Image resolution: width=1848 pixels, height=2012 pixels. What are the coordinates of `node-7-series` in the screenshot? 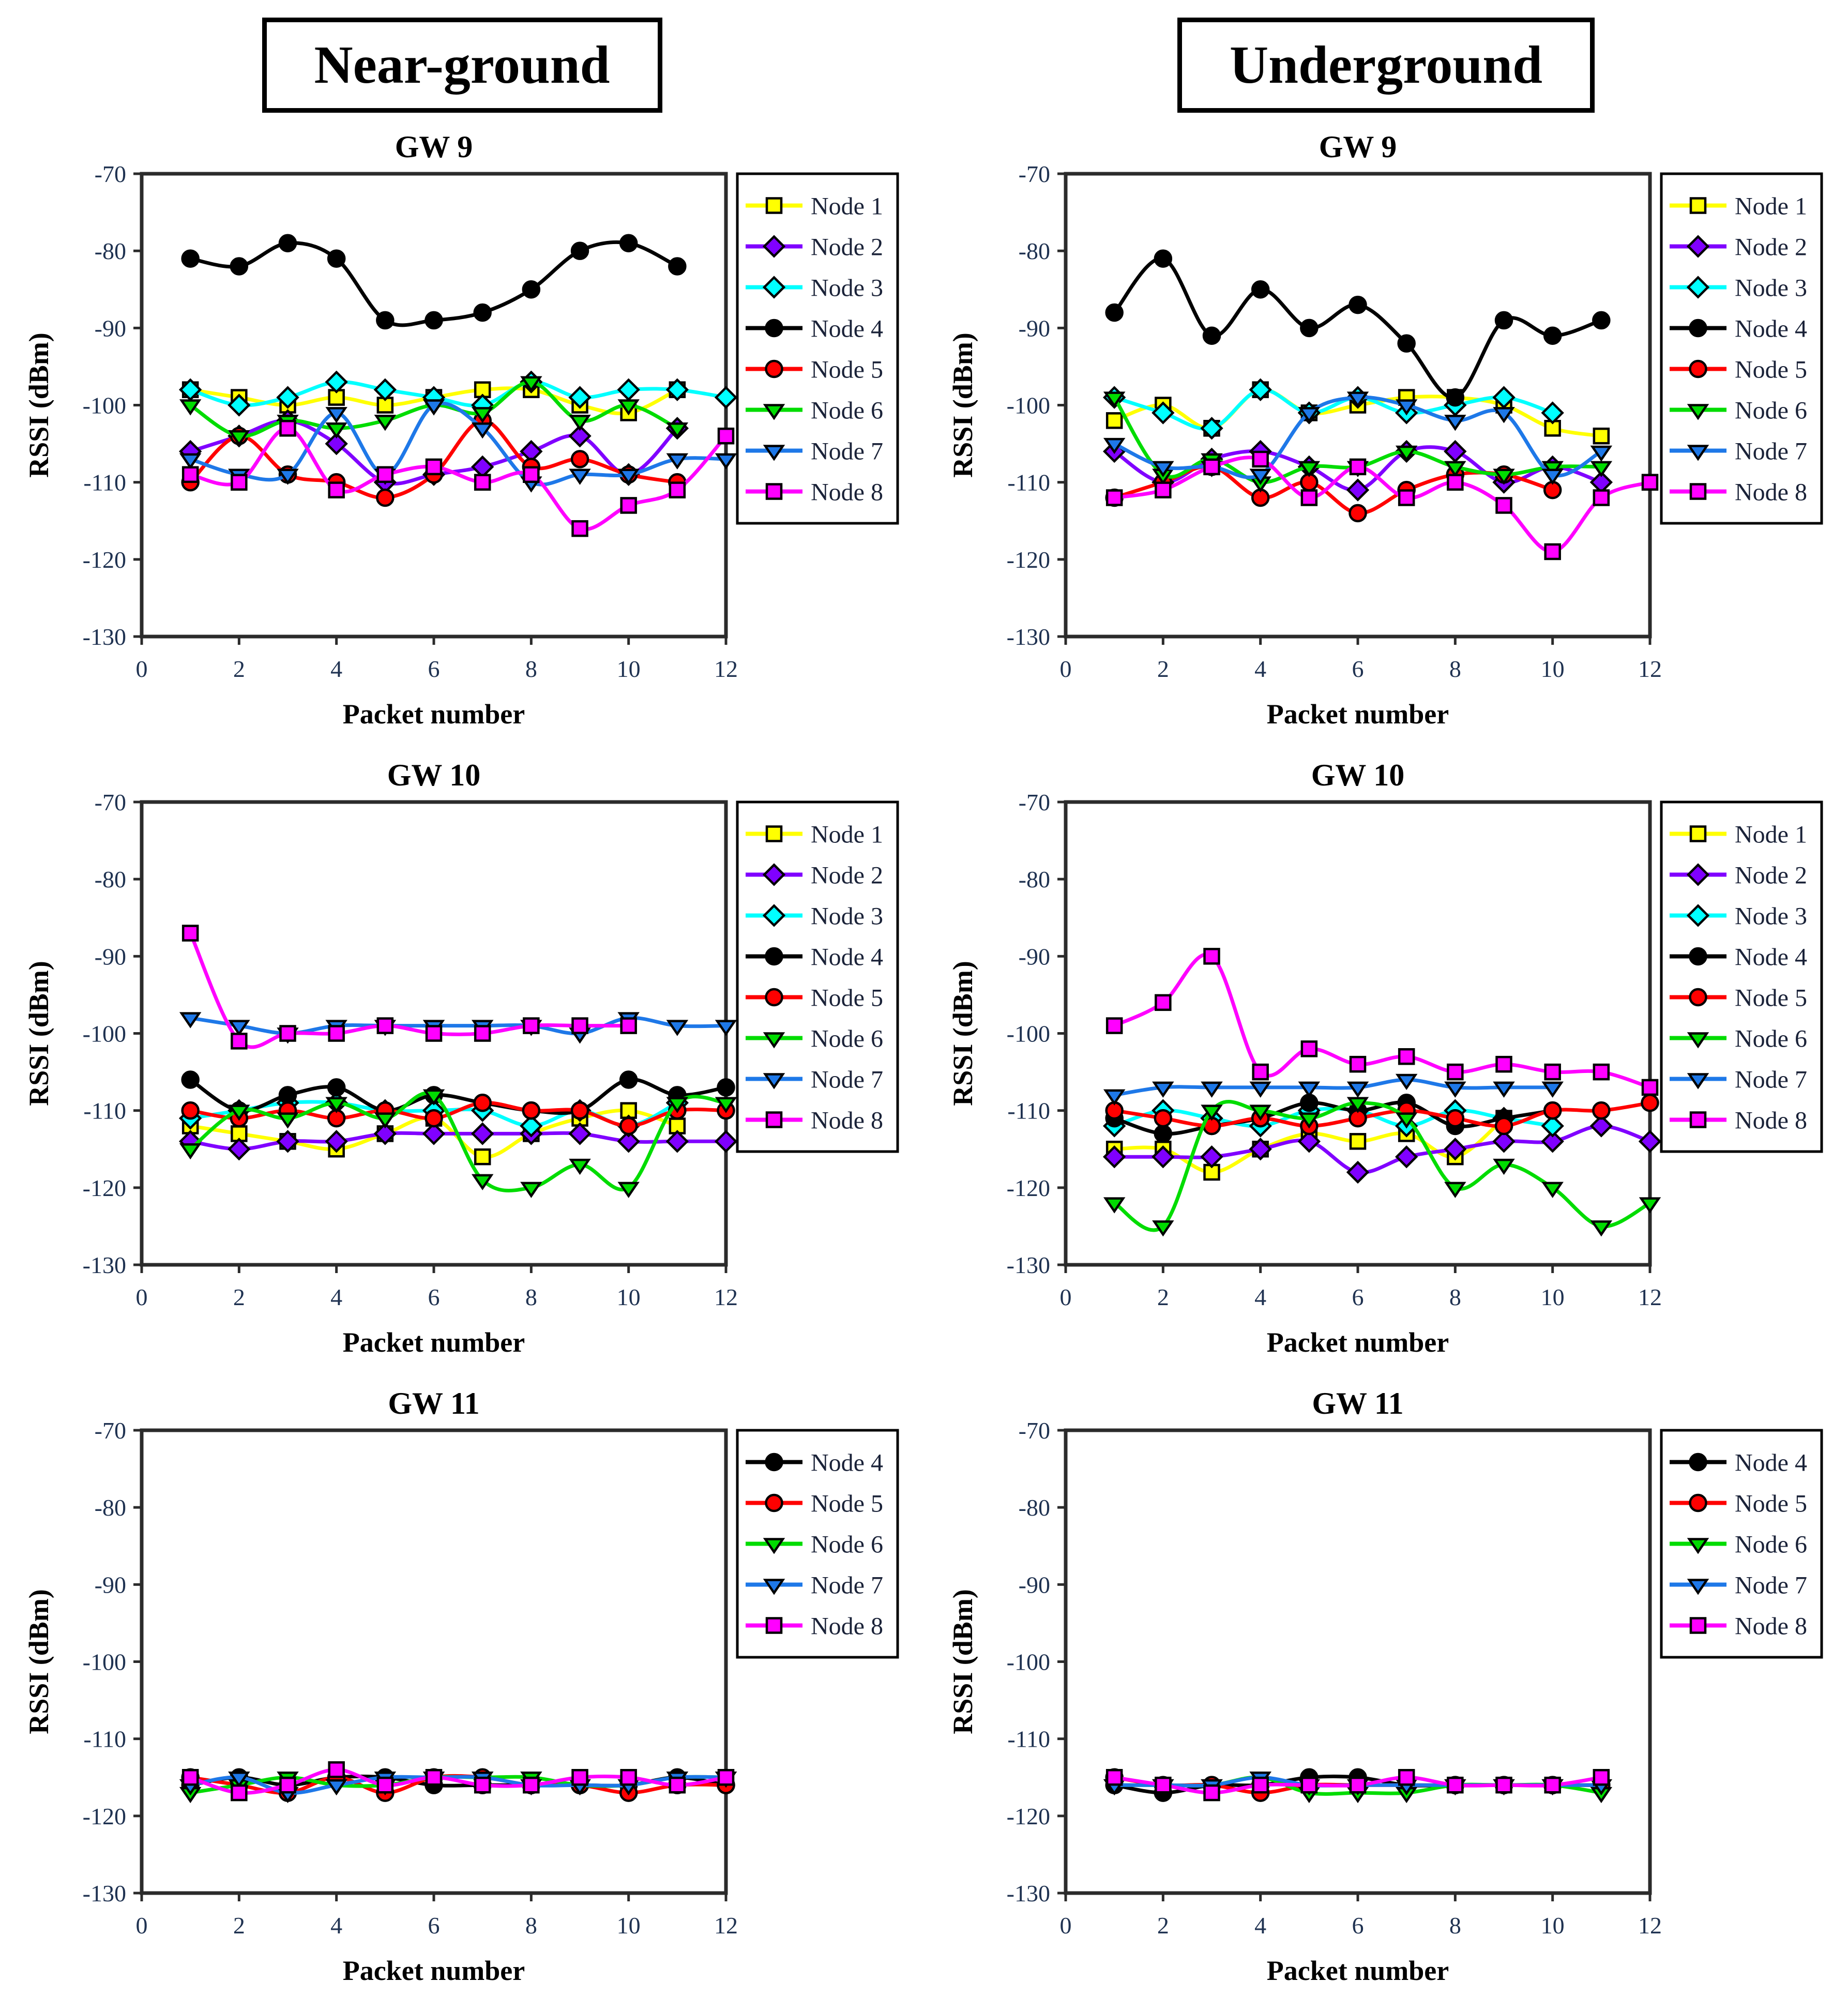 It's located at (1357, 438).